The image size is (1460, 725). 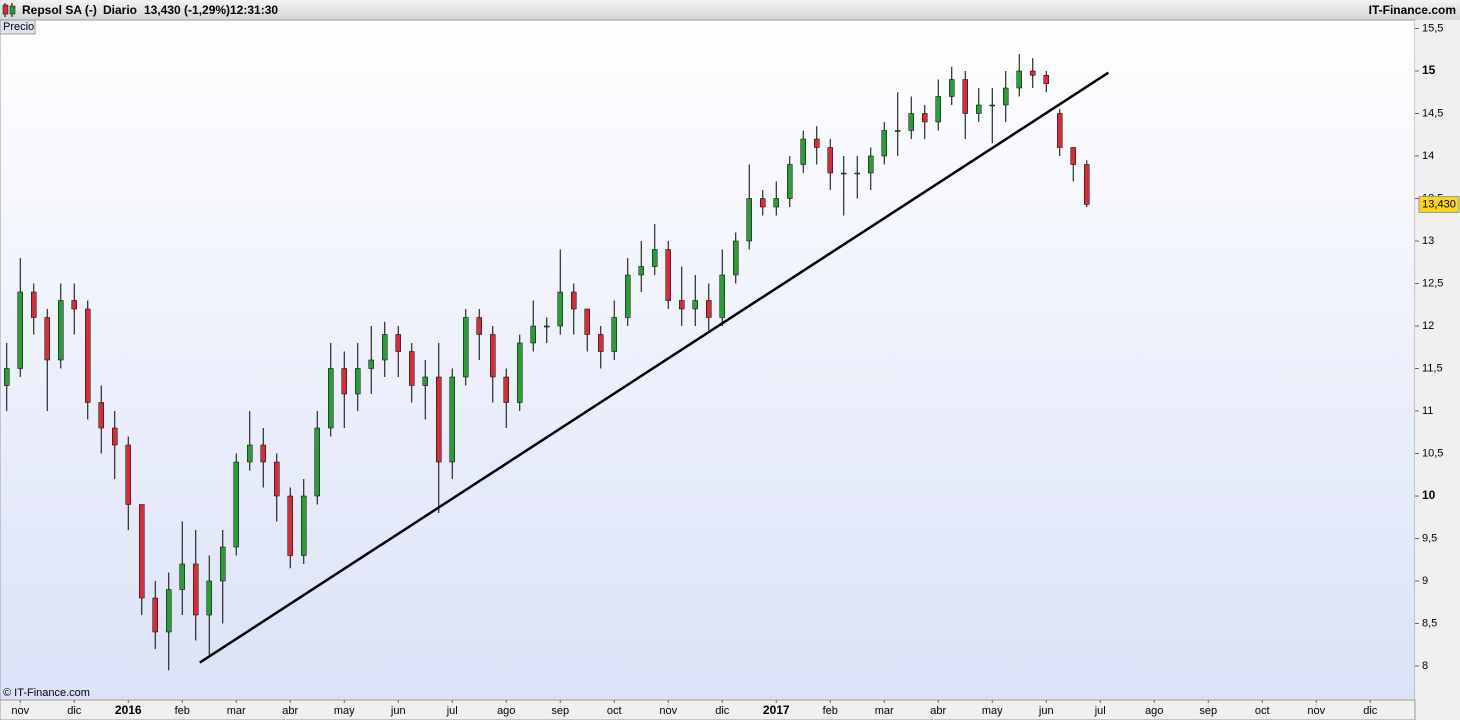 I want to click on header-icon, so click(x=9, y=10).